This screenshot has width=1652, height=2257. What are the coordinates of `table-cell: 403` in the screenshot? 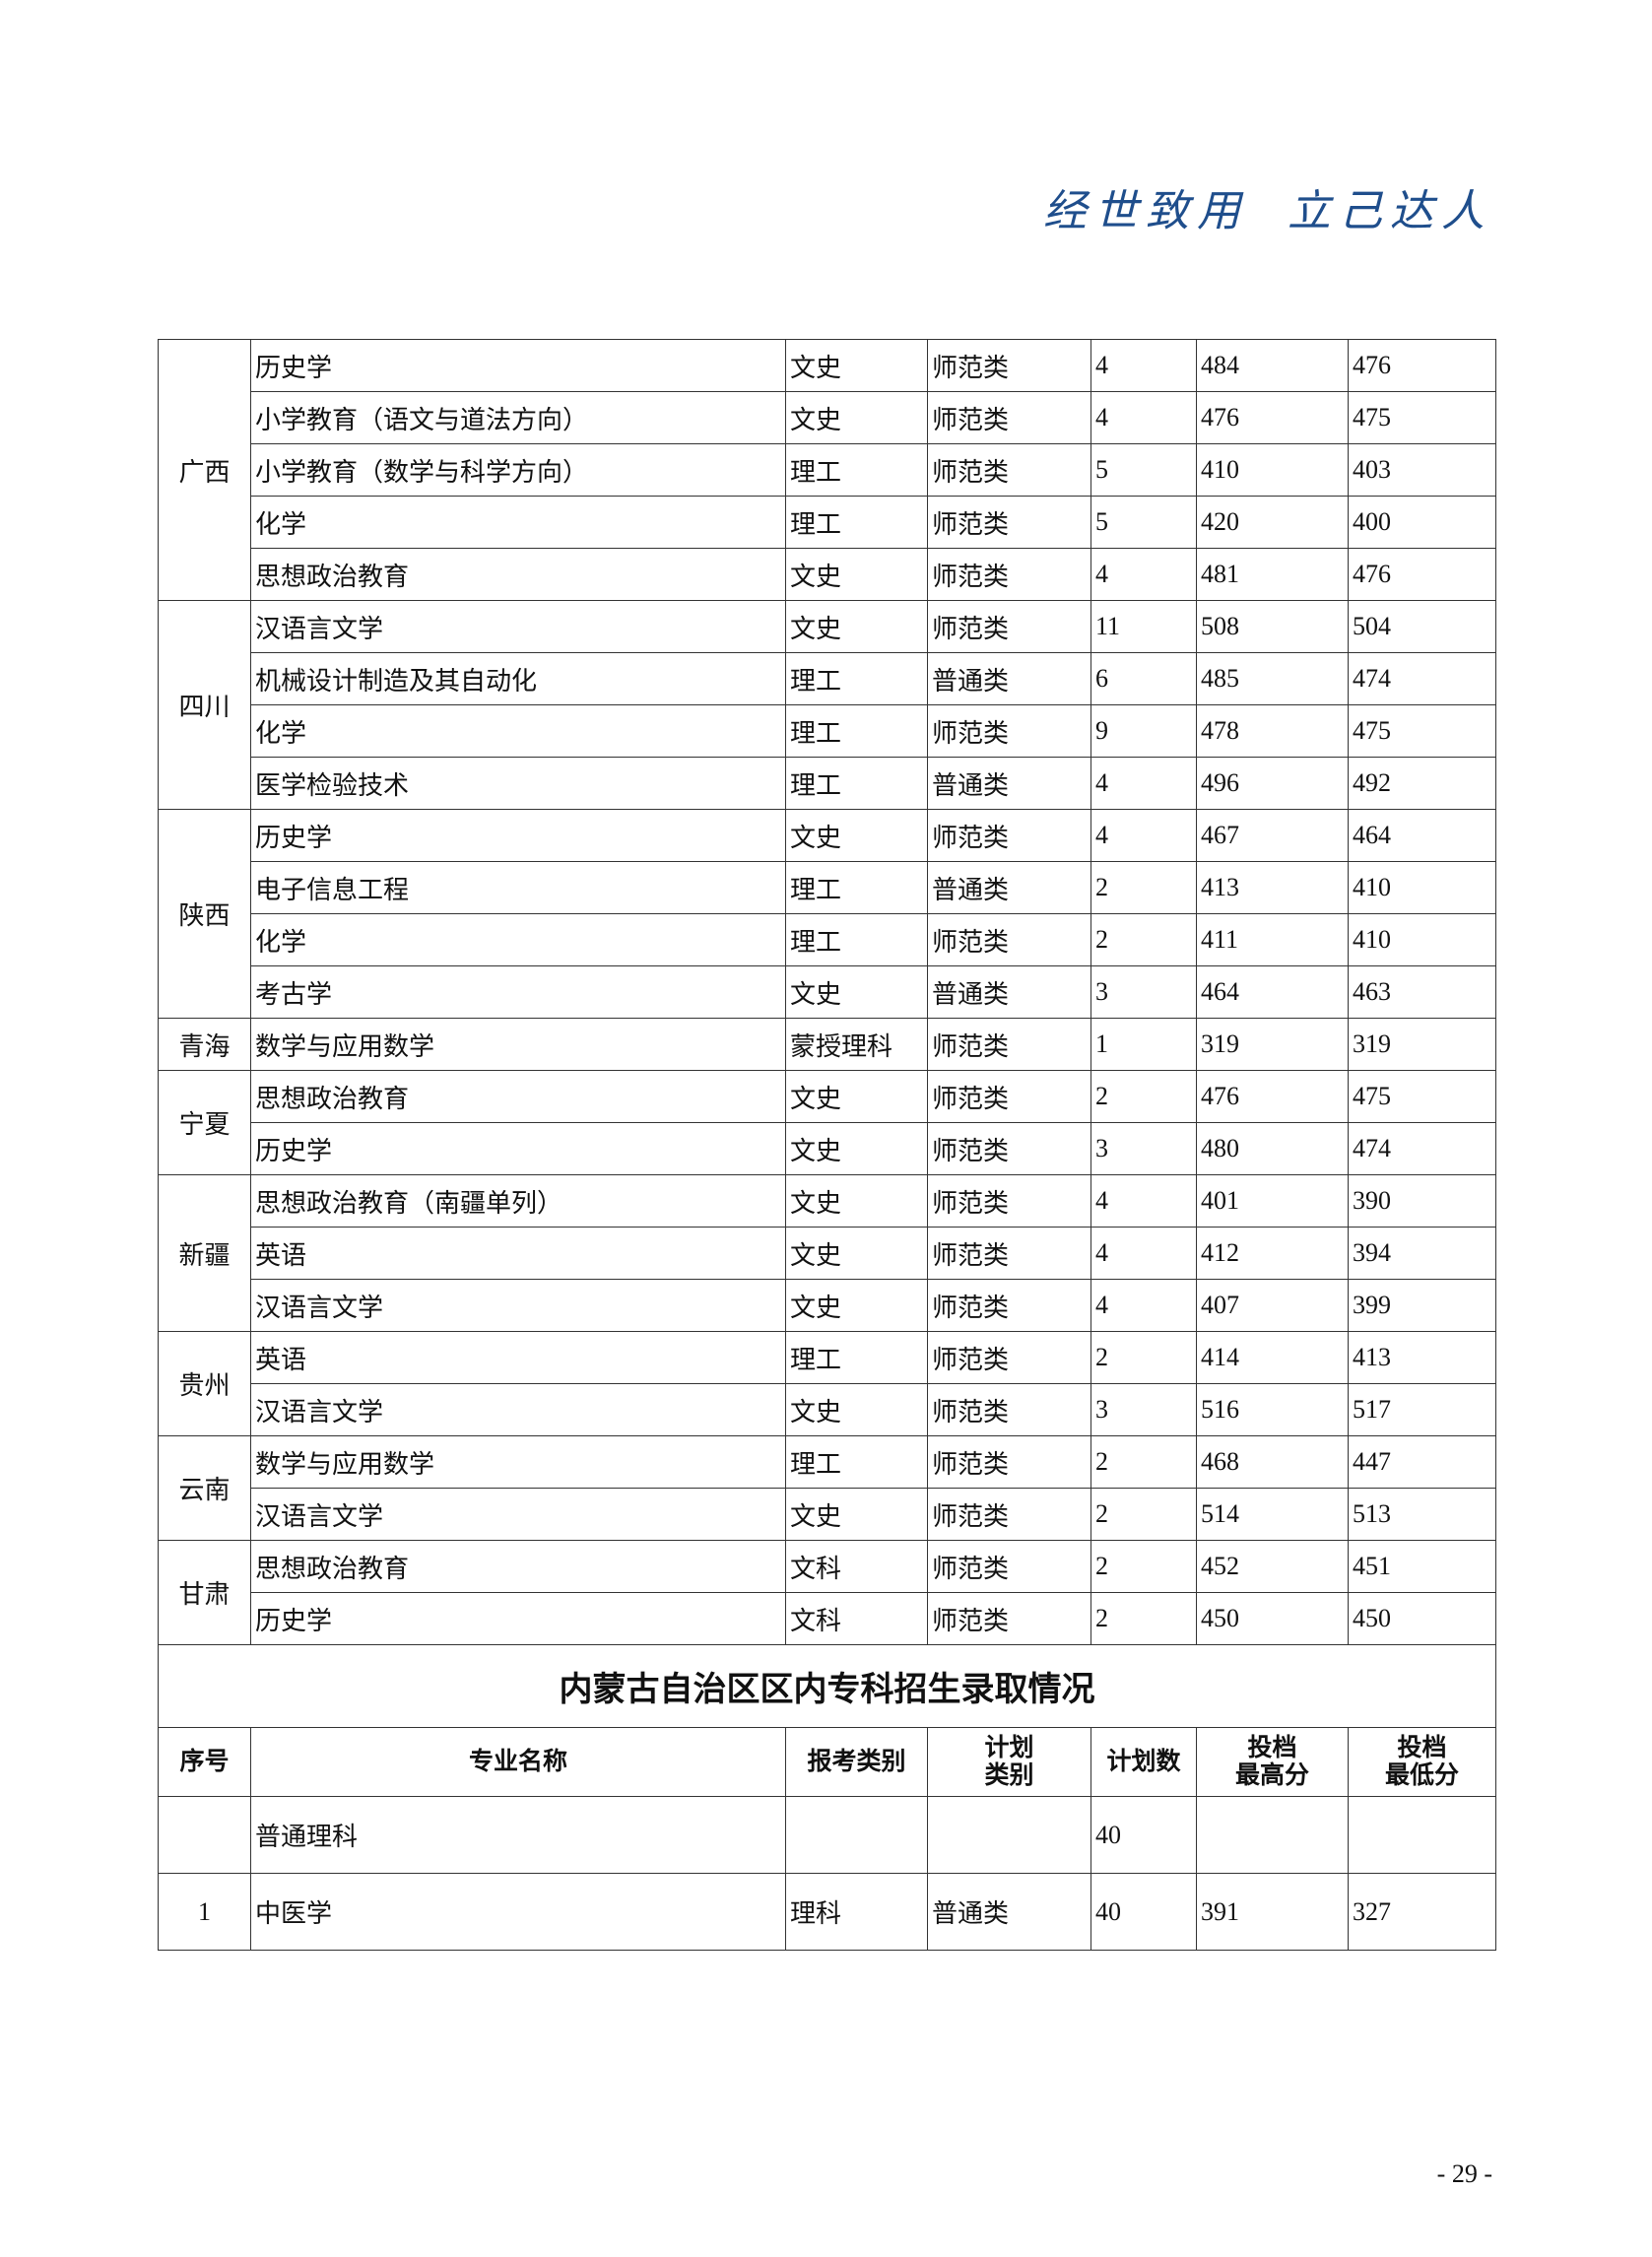 It's located at (1422, 470).